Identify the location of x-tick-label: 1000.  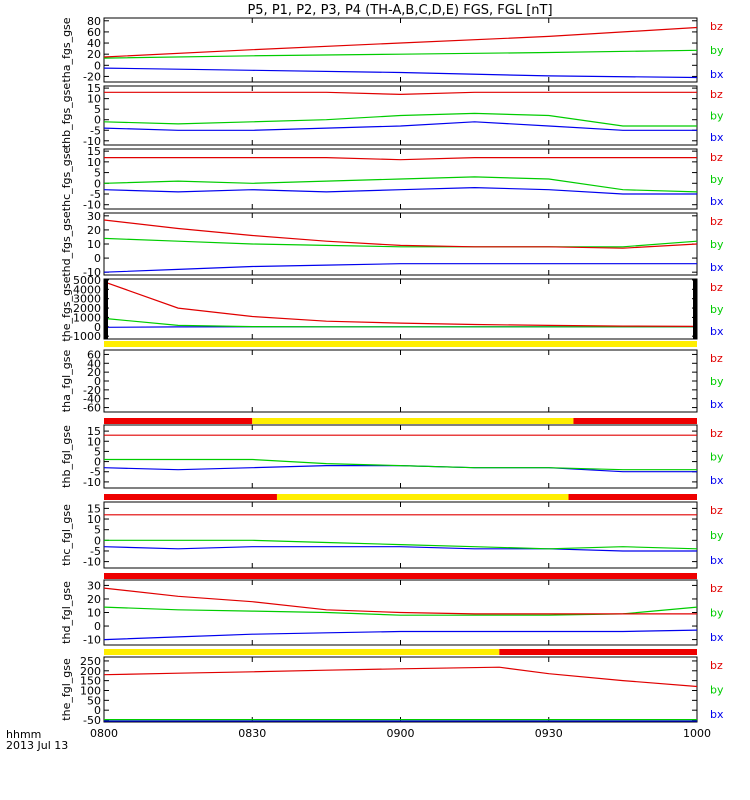
(697, 733).